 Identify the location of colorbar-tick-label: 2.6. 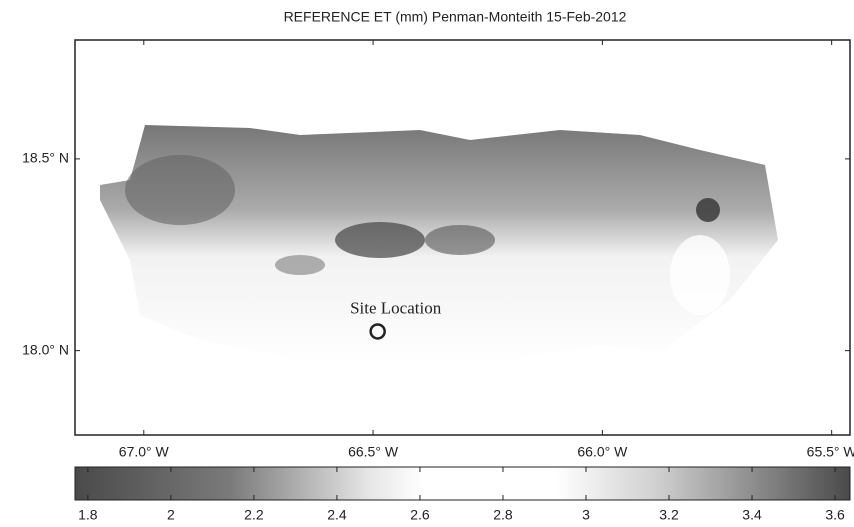
(420, 515).